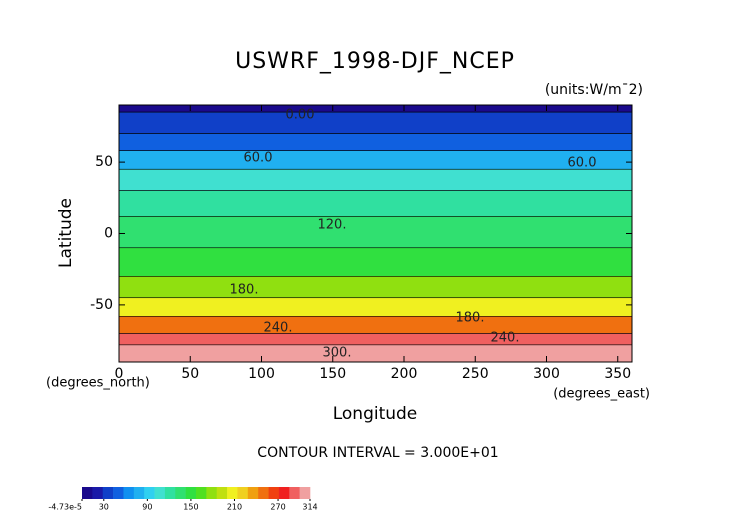 This screenshot has height=532, width=752. Describe the element at coordinates (147, 507) in the screenshot. I see `colorbar-label: 90` at that location.